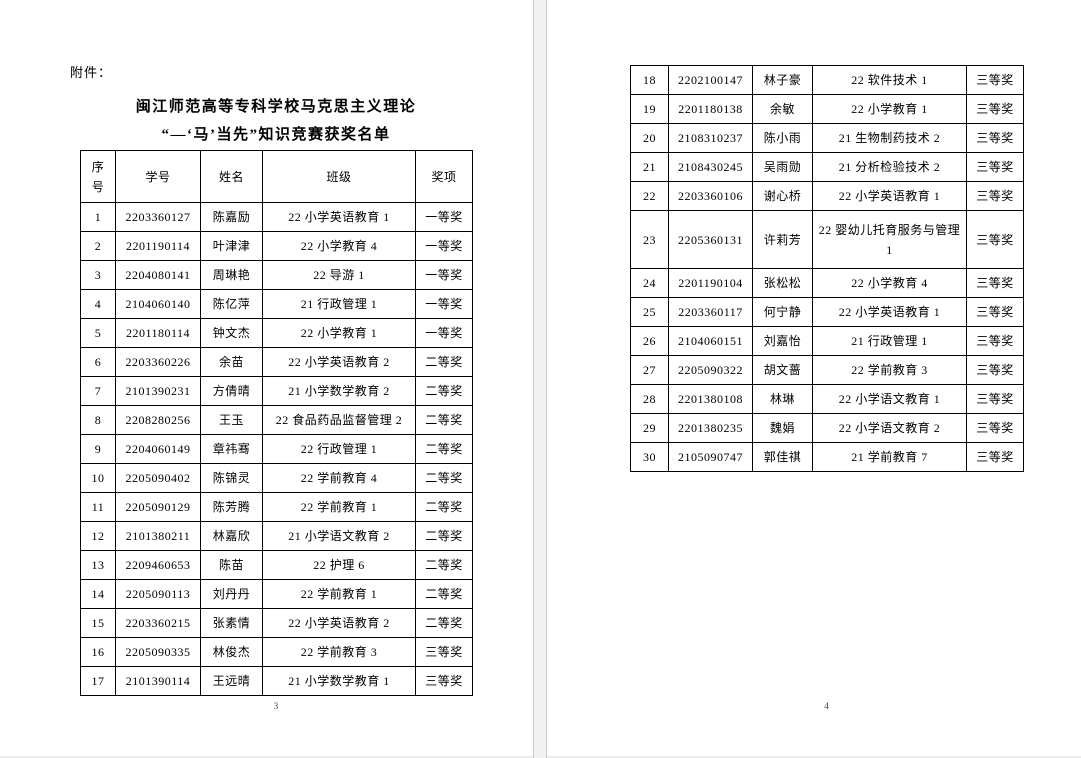 This screenshot has height=758, width=1081. Describe the element at coordinates (231, 362) in the screenshot. I see `table-cell: 余苗` at that location.